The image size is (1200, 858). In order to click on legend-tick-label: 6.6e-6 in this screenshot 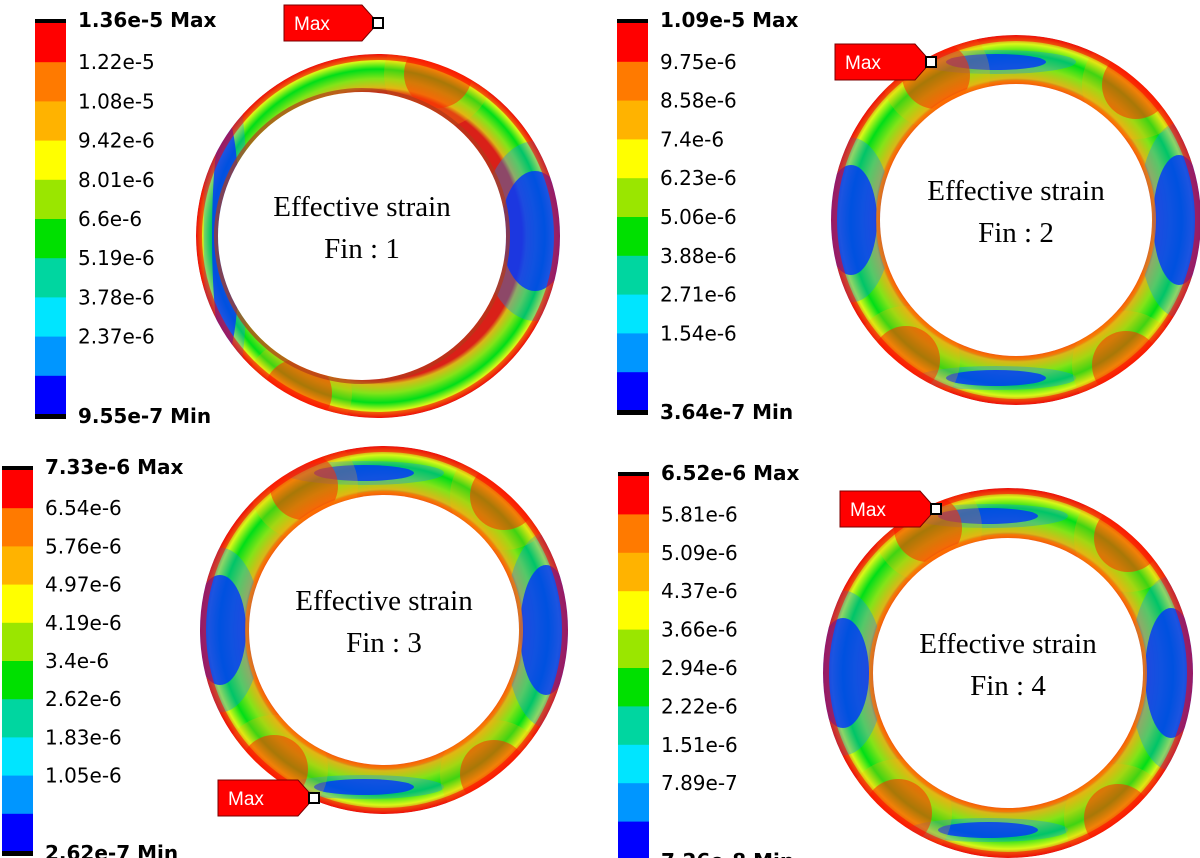, I will do `click(110, 219)`.